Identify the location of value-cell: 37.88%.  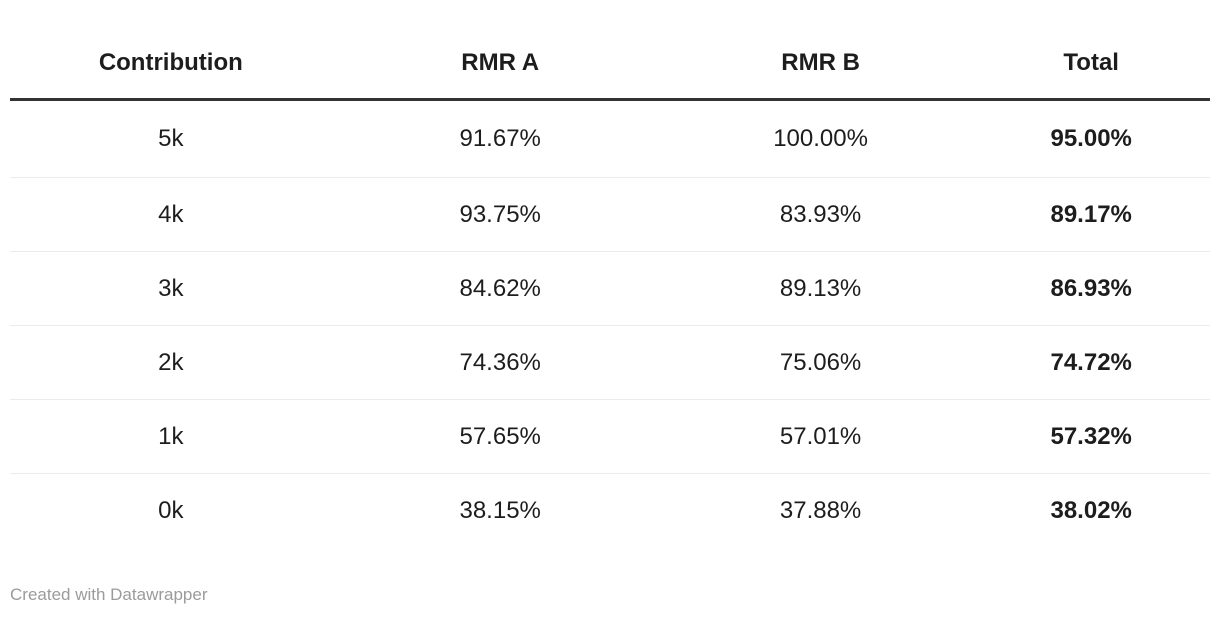
(820, 510).